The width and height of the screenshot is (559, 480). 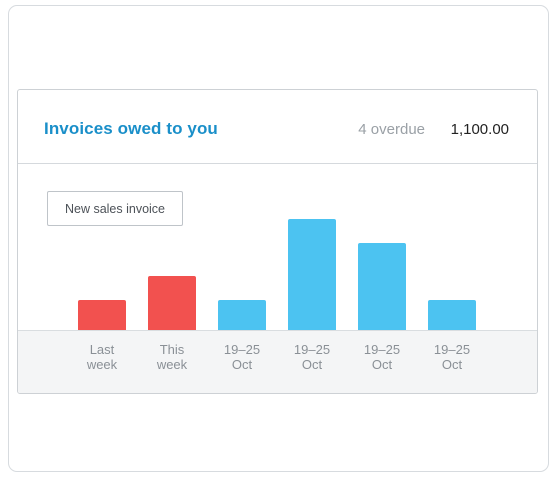 What do you see at coordinates (172, 357) in the screenshot?
I see `x-tick-label-2: This week` at bounding box center [172, 357].